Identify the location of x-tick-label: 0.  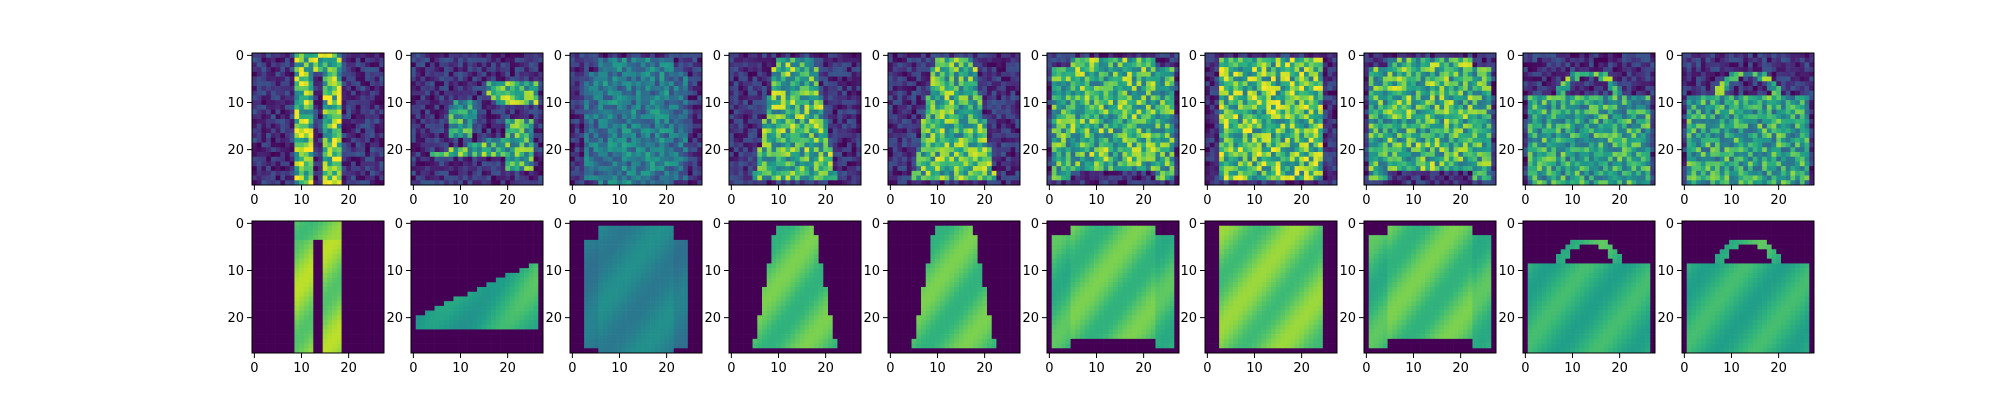
(254, 200).